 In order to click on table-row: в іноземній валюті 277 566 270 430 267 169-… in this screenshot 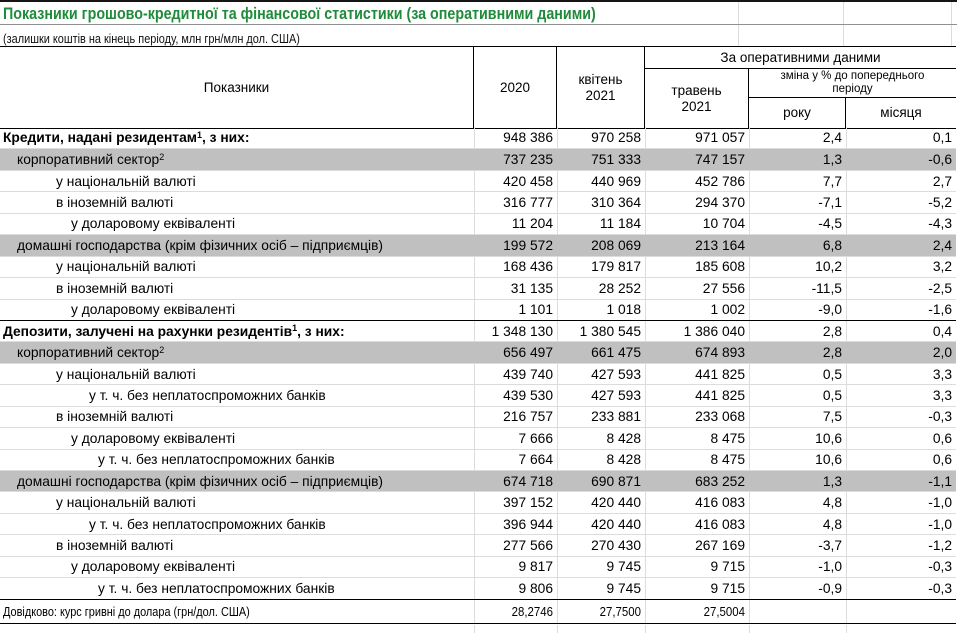, I will do `click(478, 545)`.